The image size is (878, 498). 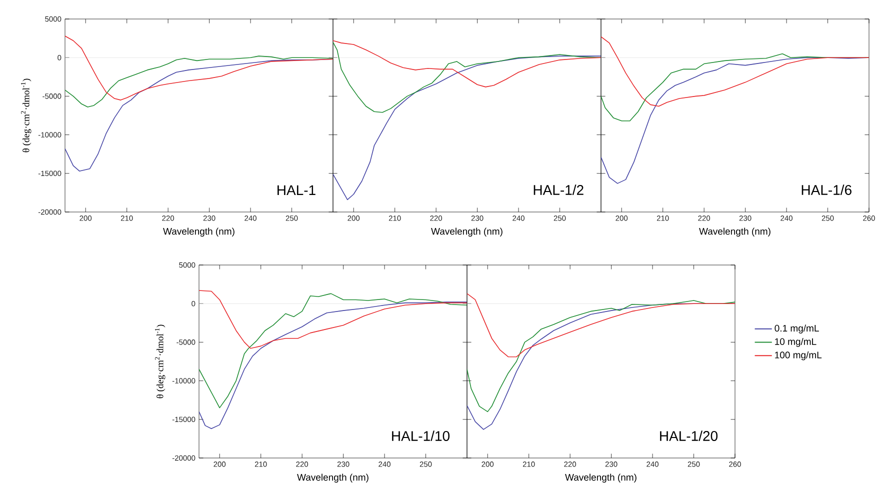 What do you see at coordinates (689, 435) in the screenshot?
I see `annotation: HAL-1/20` at bounding box center [689, 435].